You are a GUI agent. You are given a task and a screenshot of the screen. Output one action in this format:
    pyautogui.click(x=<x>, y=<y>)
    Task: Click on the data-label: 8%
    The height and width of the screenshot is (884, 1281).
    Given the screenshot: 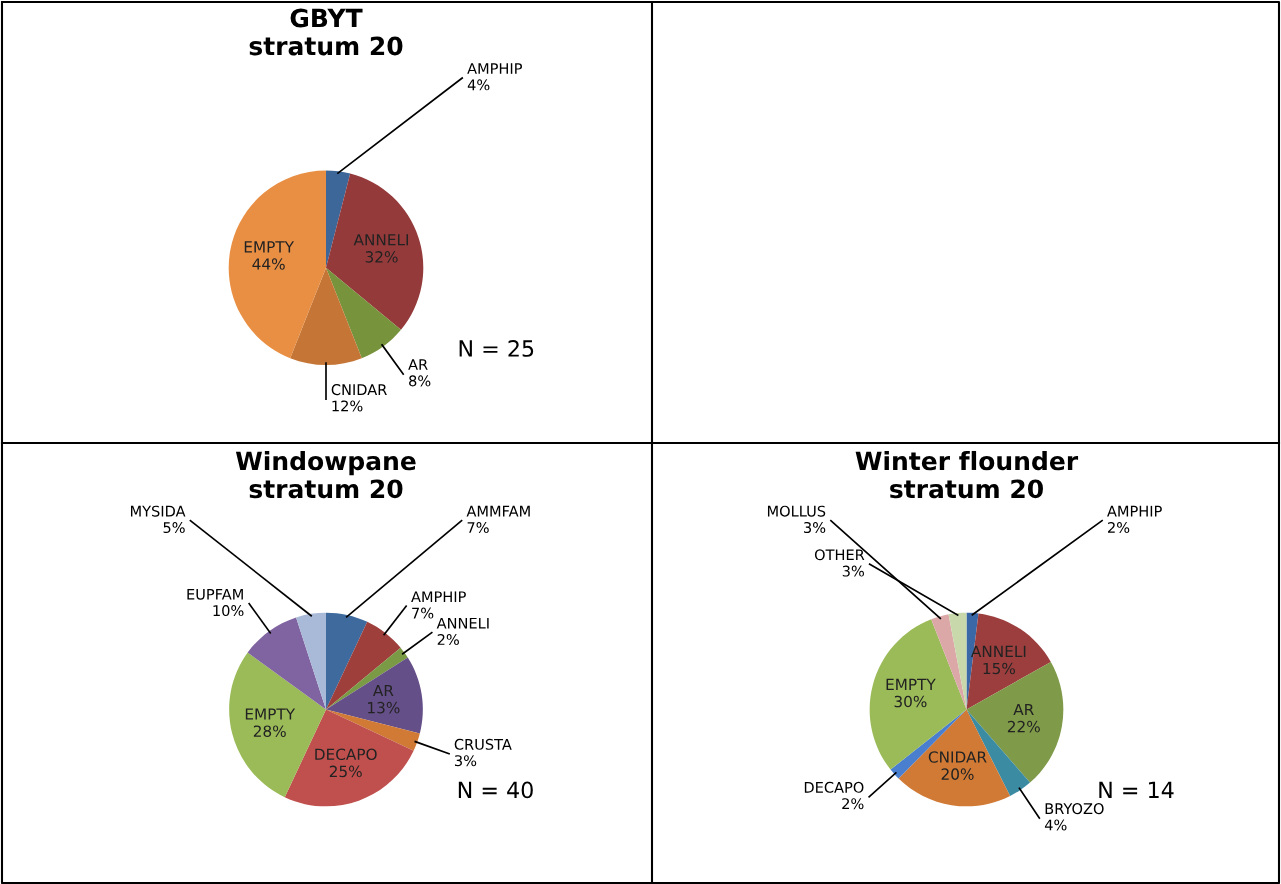 What is the action you would take?
    pyautogui.click(x=420, y=381)
    